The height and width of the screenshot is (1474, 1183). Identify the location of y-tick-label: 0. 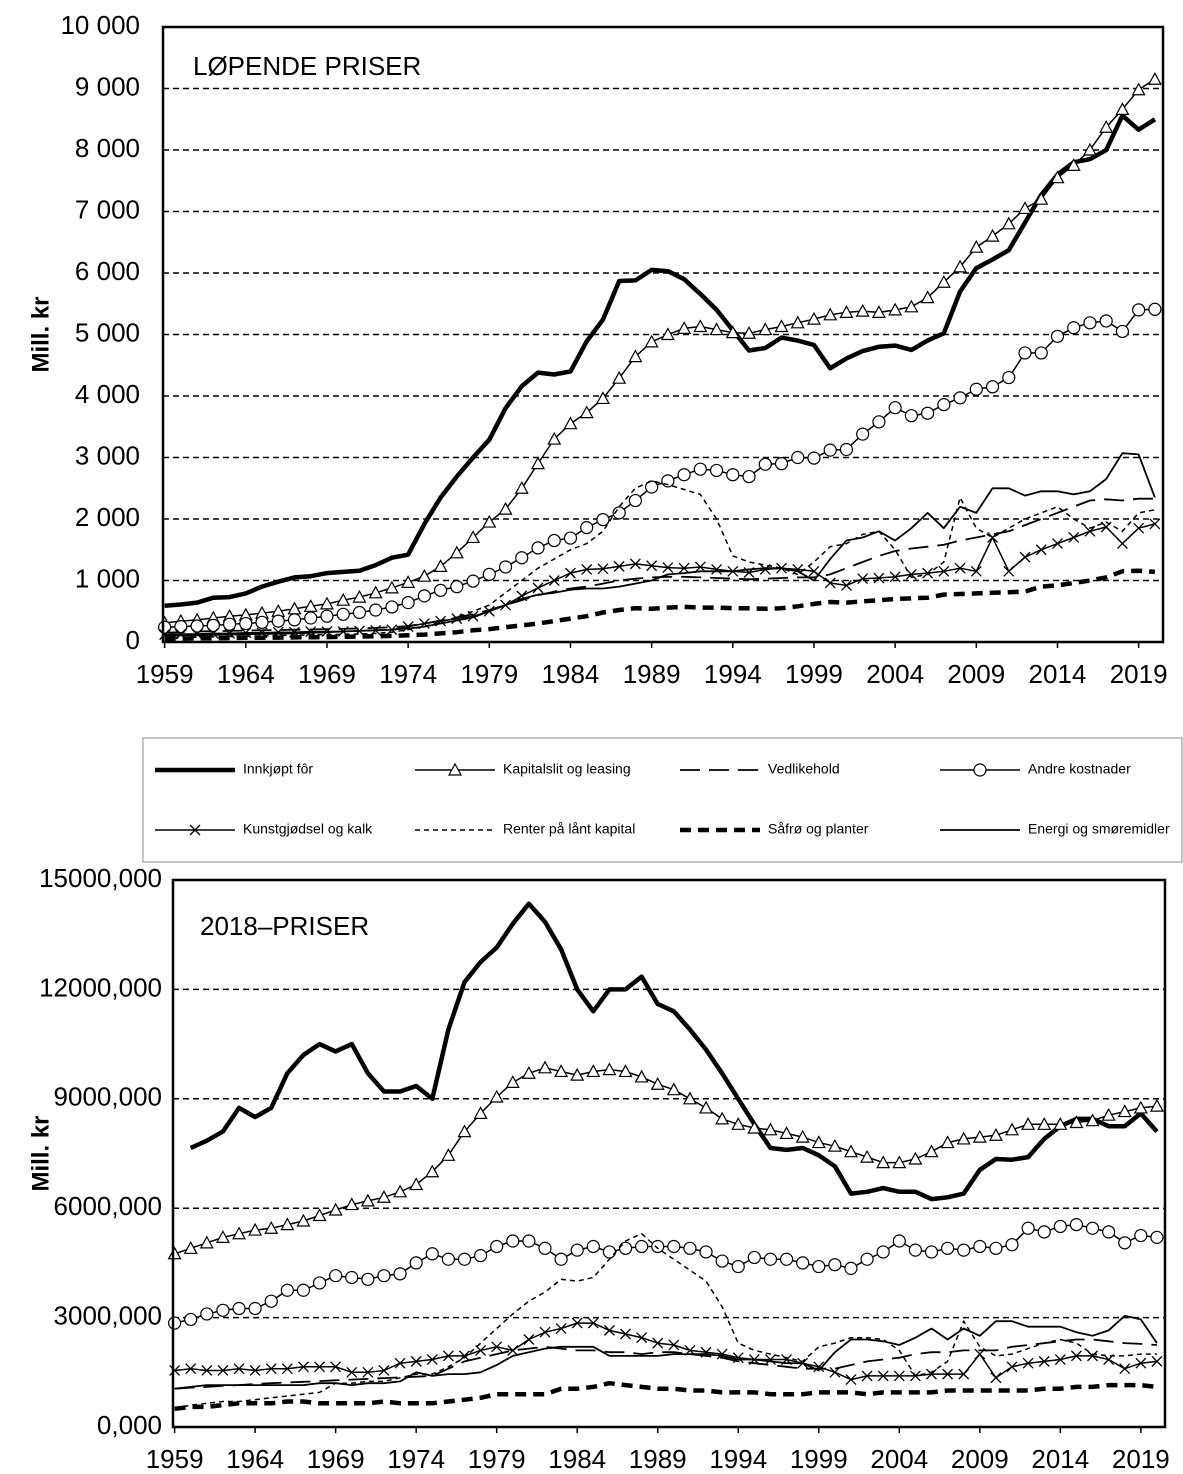
(133, 640).